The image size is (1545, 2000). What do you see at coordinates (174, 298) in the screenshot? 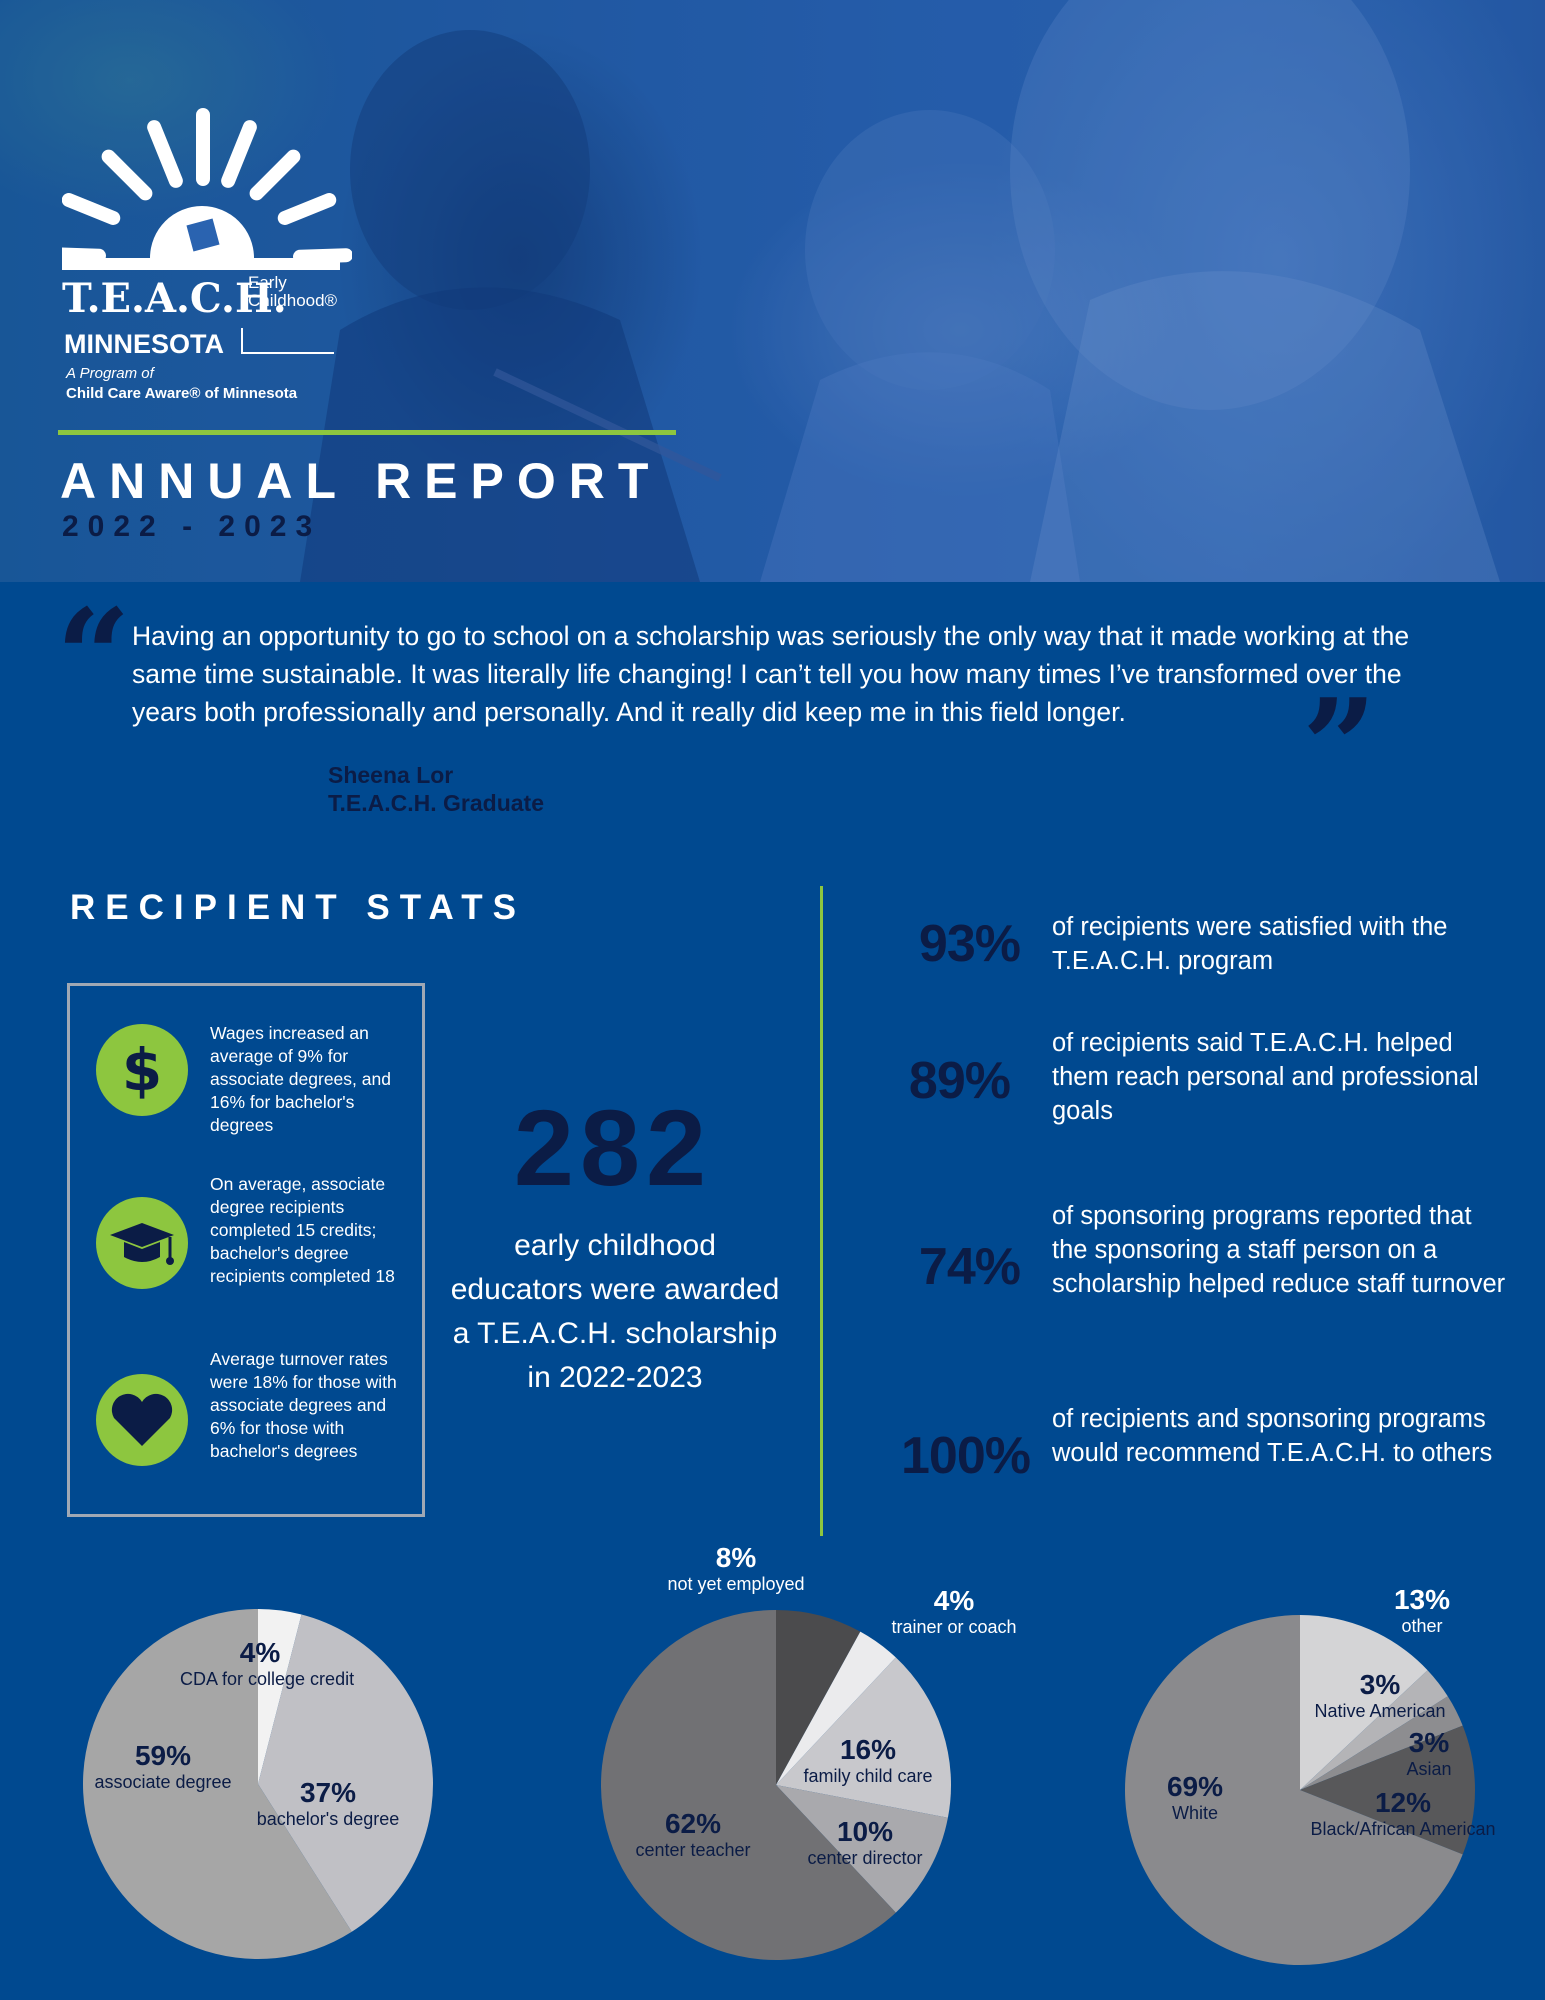
I see `logo-wordmark: T.E.A.C.H.` at bounding box center [174, 298].